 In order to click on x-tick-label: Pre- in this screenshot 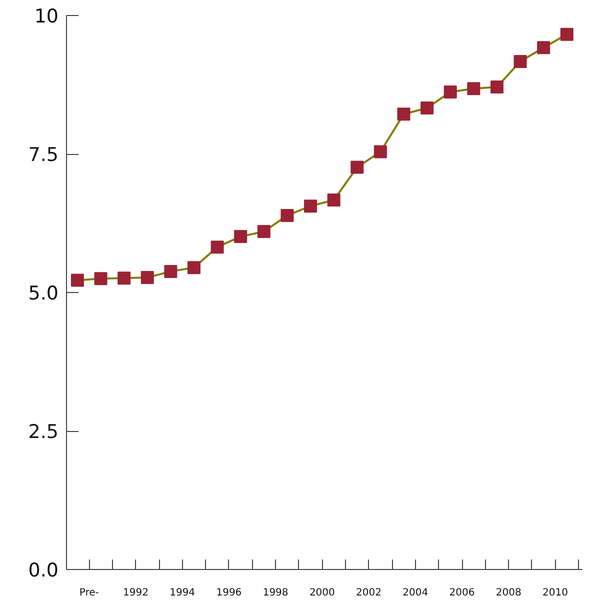, I will do `click(89, 593)`.